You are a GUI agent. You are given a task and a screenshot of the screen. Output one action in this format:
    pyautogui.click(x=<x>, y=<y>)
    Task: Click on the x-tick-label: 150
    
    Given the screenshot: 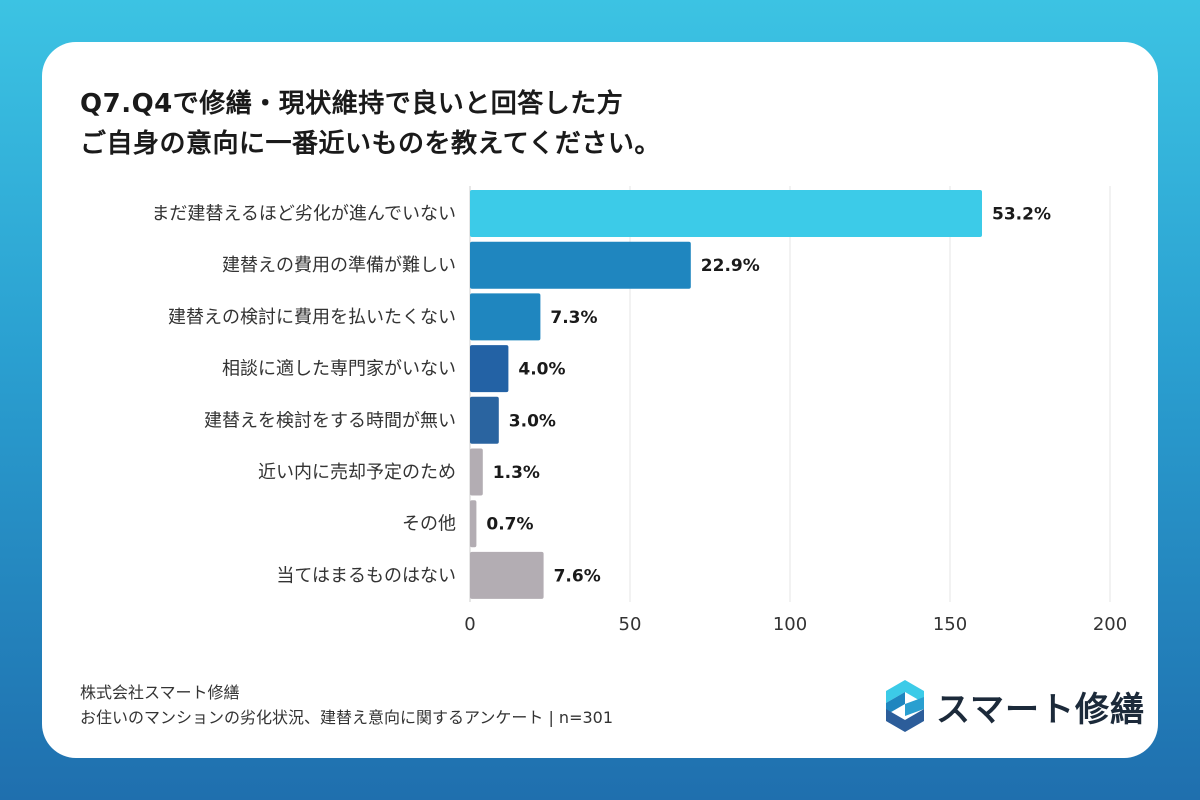 What is the action you would take?
    pyautogui.click(x=950, y=624)
    